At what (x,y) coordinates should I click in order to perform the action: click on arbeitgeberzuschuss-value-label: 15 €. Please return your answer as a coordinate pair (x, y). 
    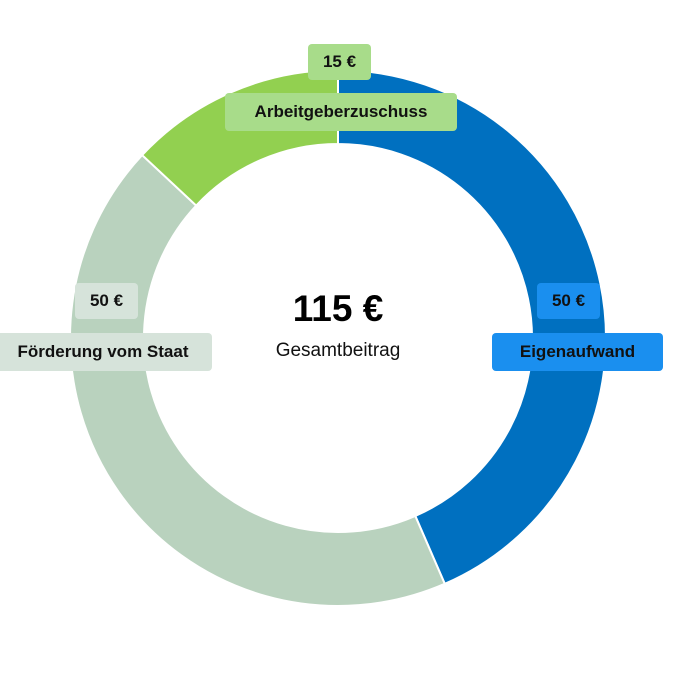
    Looking at the image, I should click on (339, 62).